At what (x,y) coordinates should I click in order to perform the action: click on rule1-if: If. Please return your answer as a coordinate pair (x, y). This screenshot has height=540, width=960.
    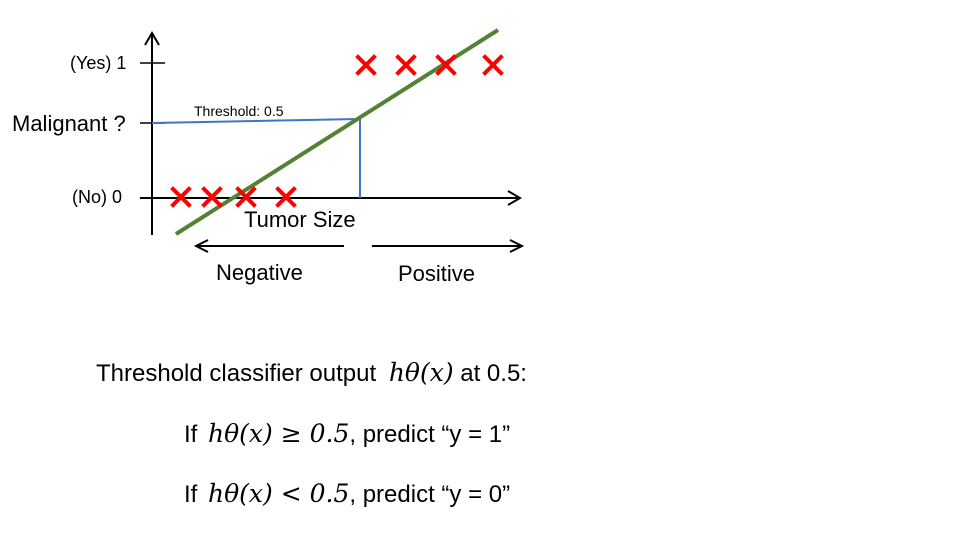
    Looking at the image, I should click on (191, 434).